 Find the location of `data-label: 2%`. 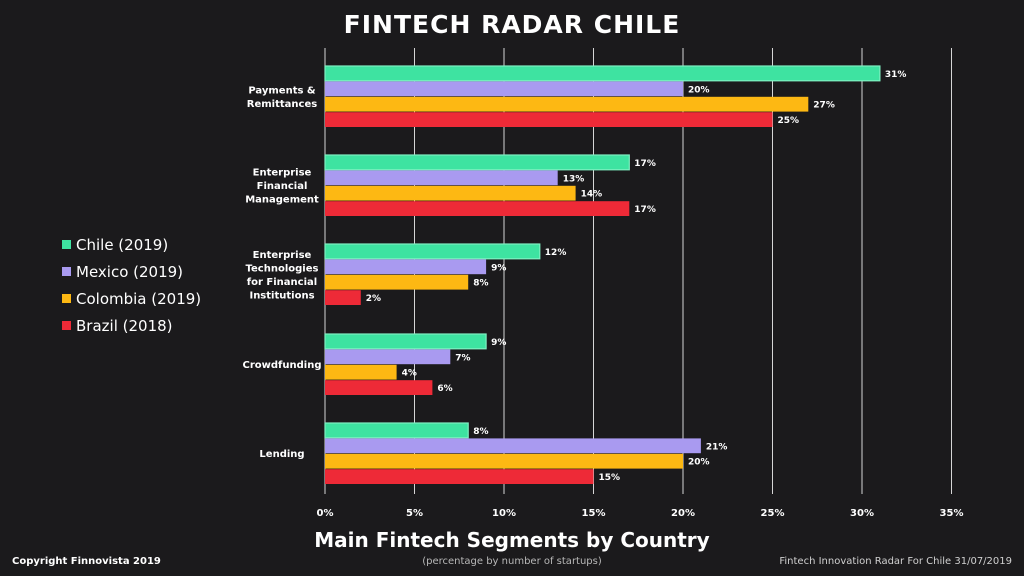

data-label: 2% is located at coordinates (373, 299).